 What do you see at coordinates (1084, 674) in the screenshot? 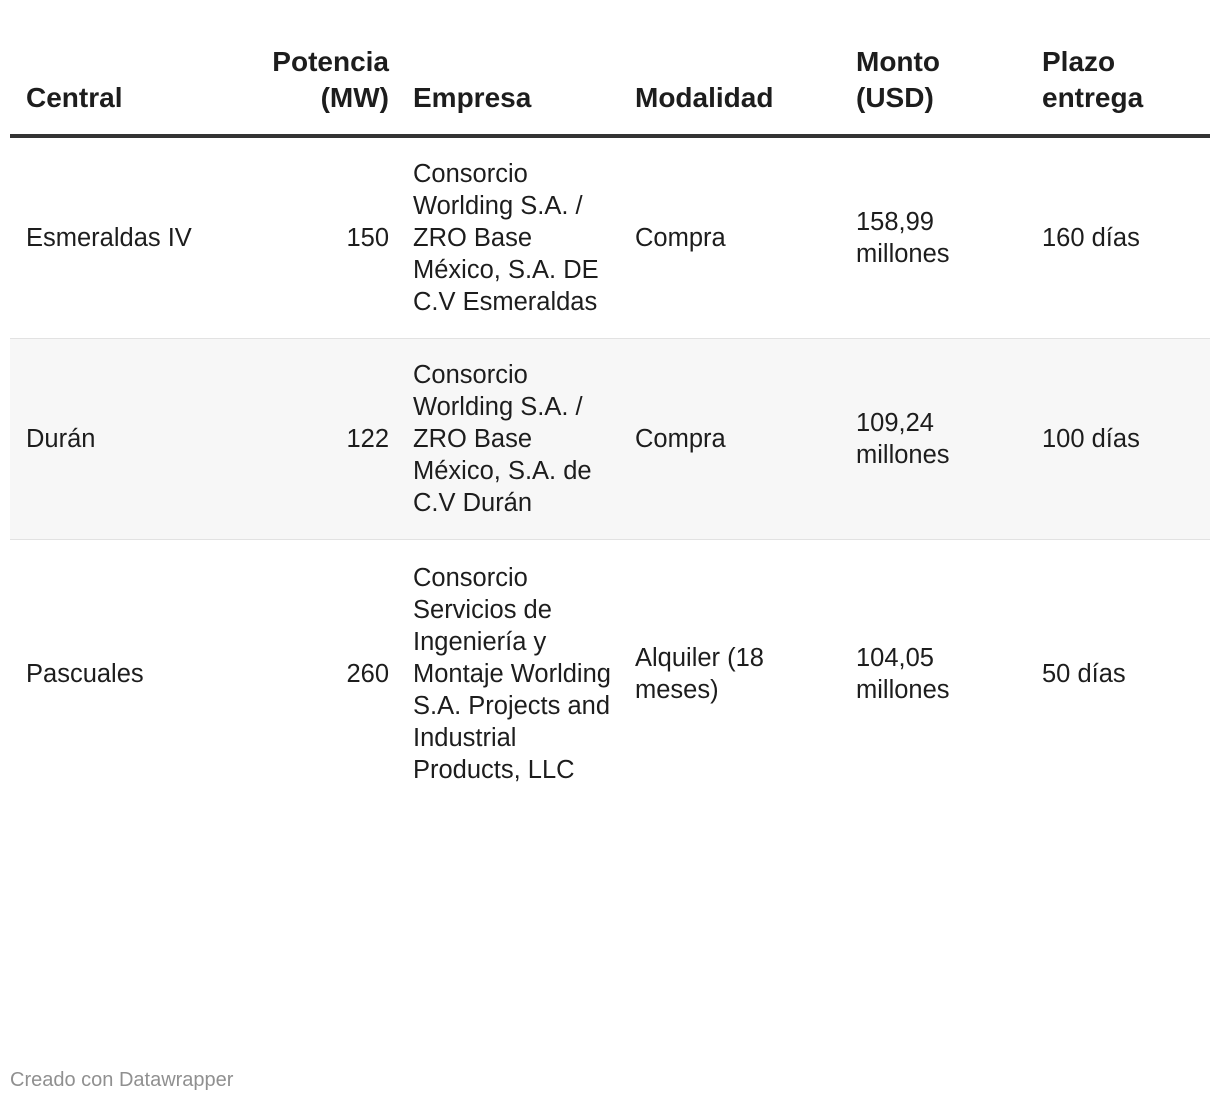
I see `cell-plazo: 50 días` at bounding box center [1084, 674].